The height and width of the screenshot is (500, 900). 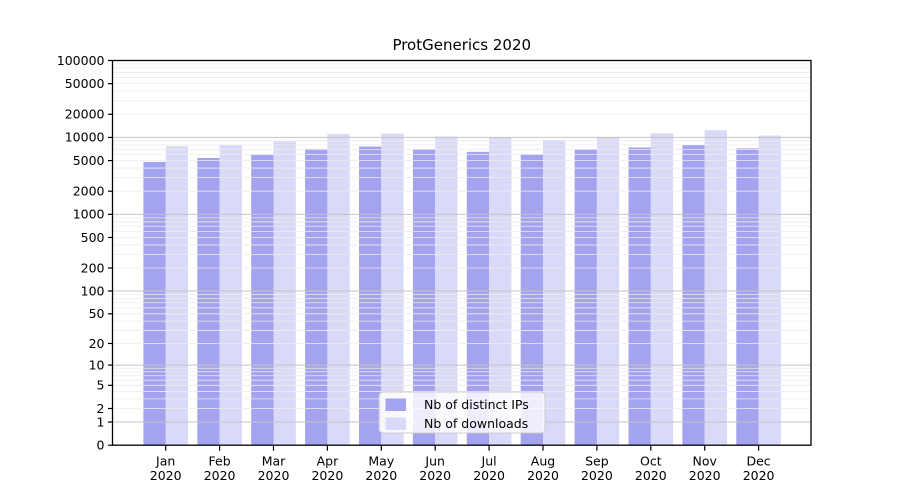 What do you see at coordinates (85, 83) in the screenshot?
I see `y-tick-label: 50000` at bounding box center [85, 83].